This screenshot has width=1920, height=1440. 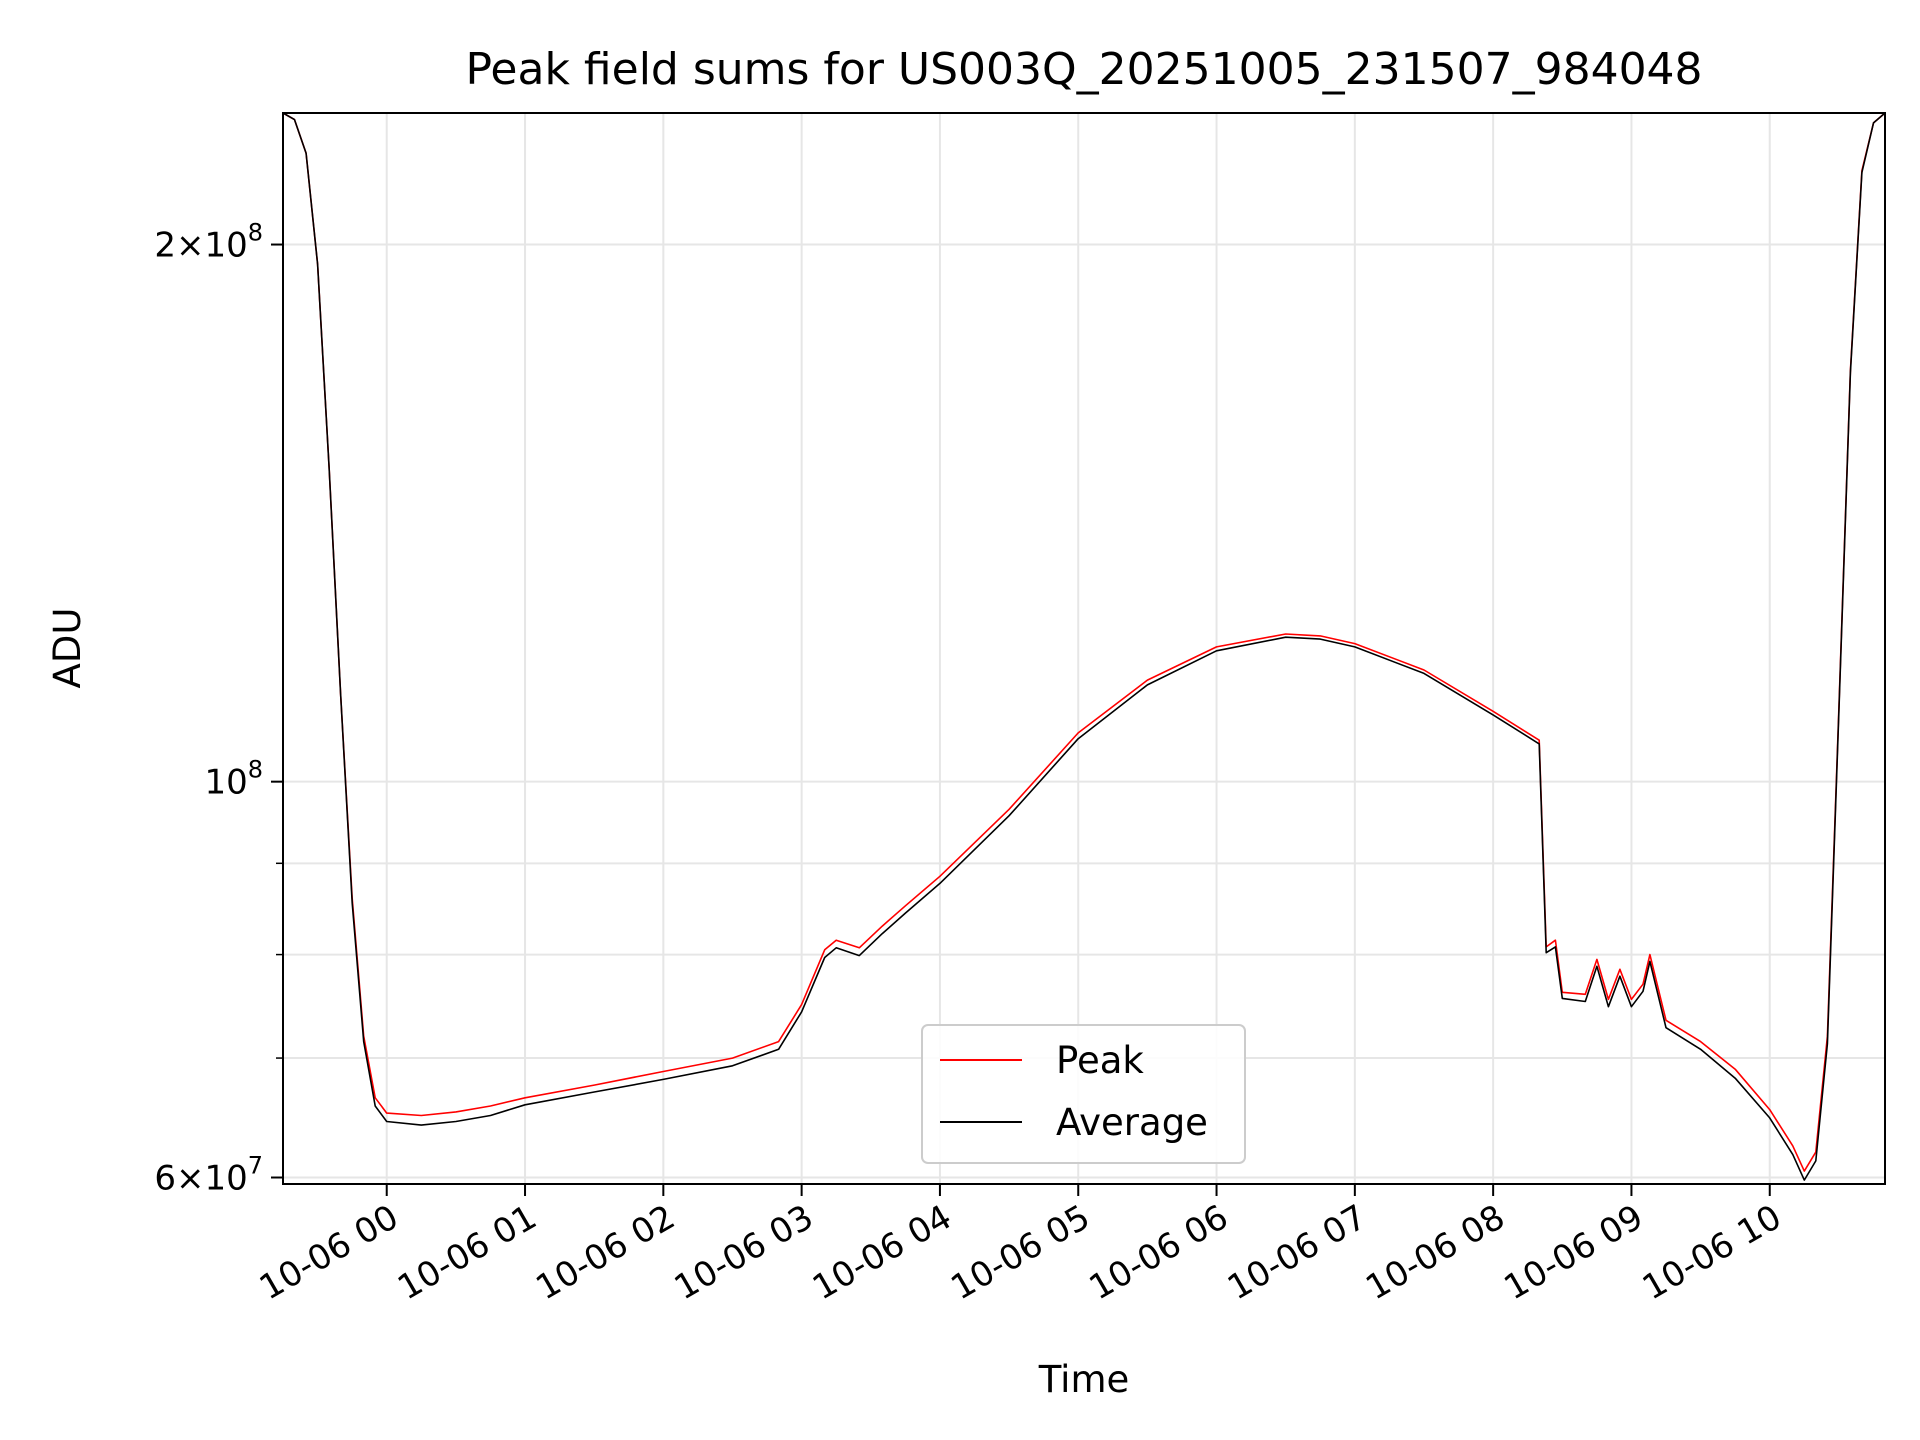 I want to click on y-tick-label: 108, so click(x=233, y=779).